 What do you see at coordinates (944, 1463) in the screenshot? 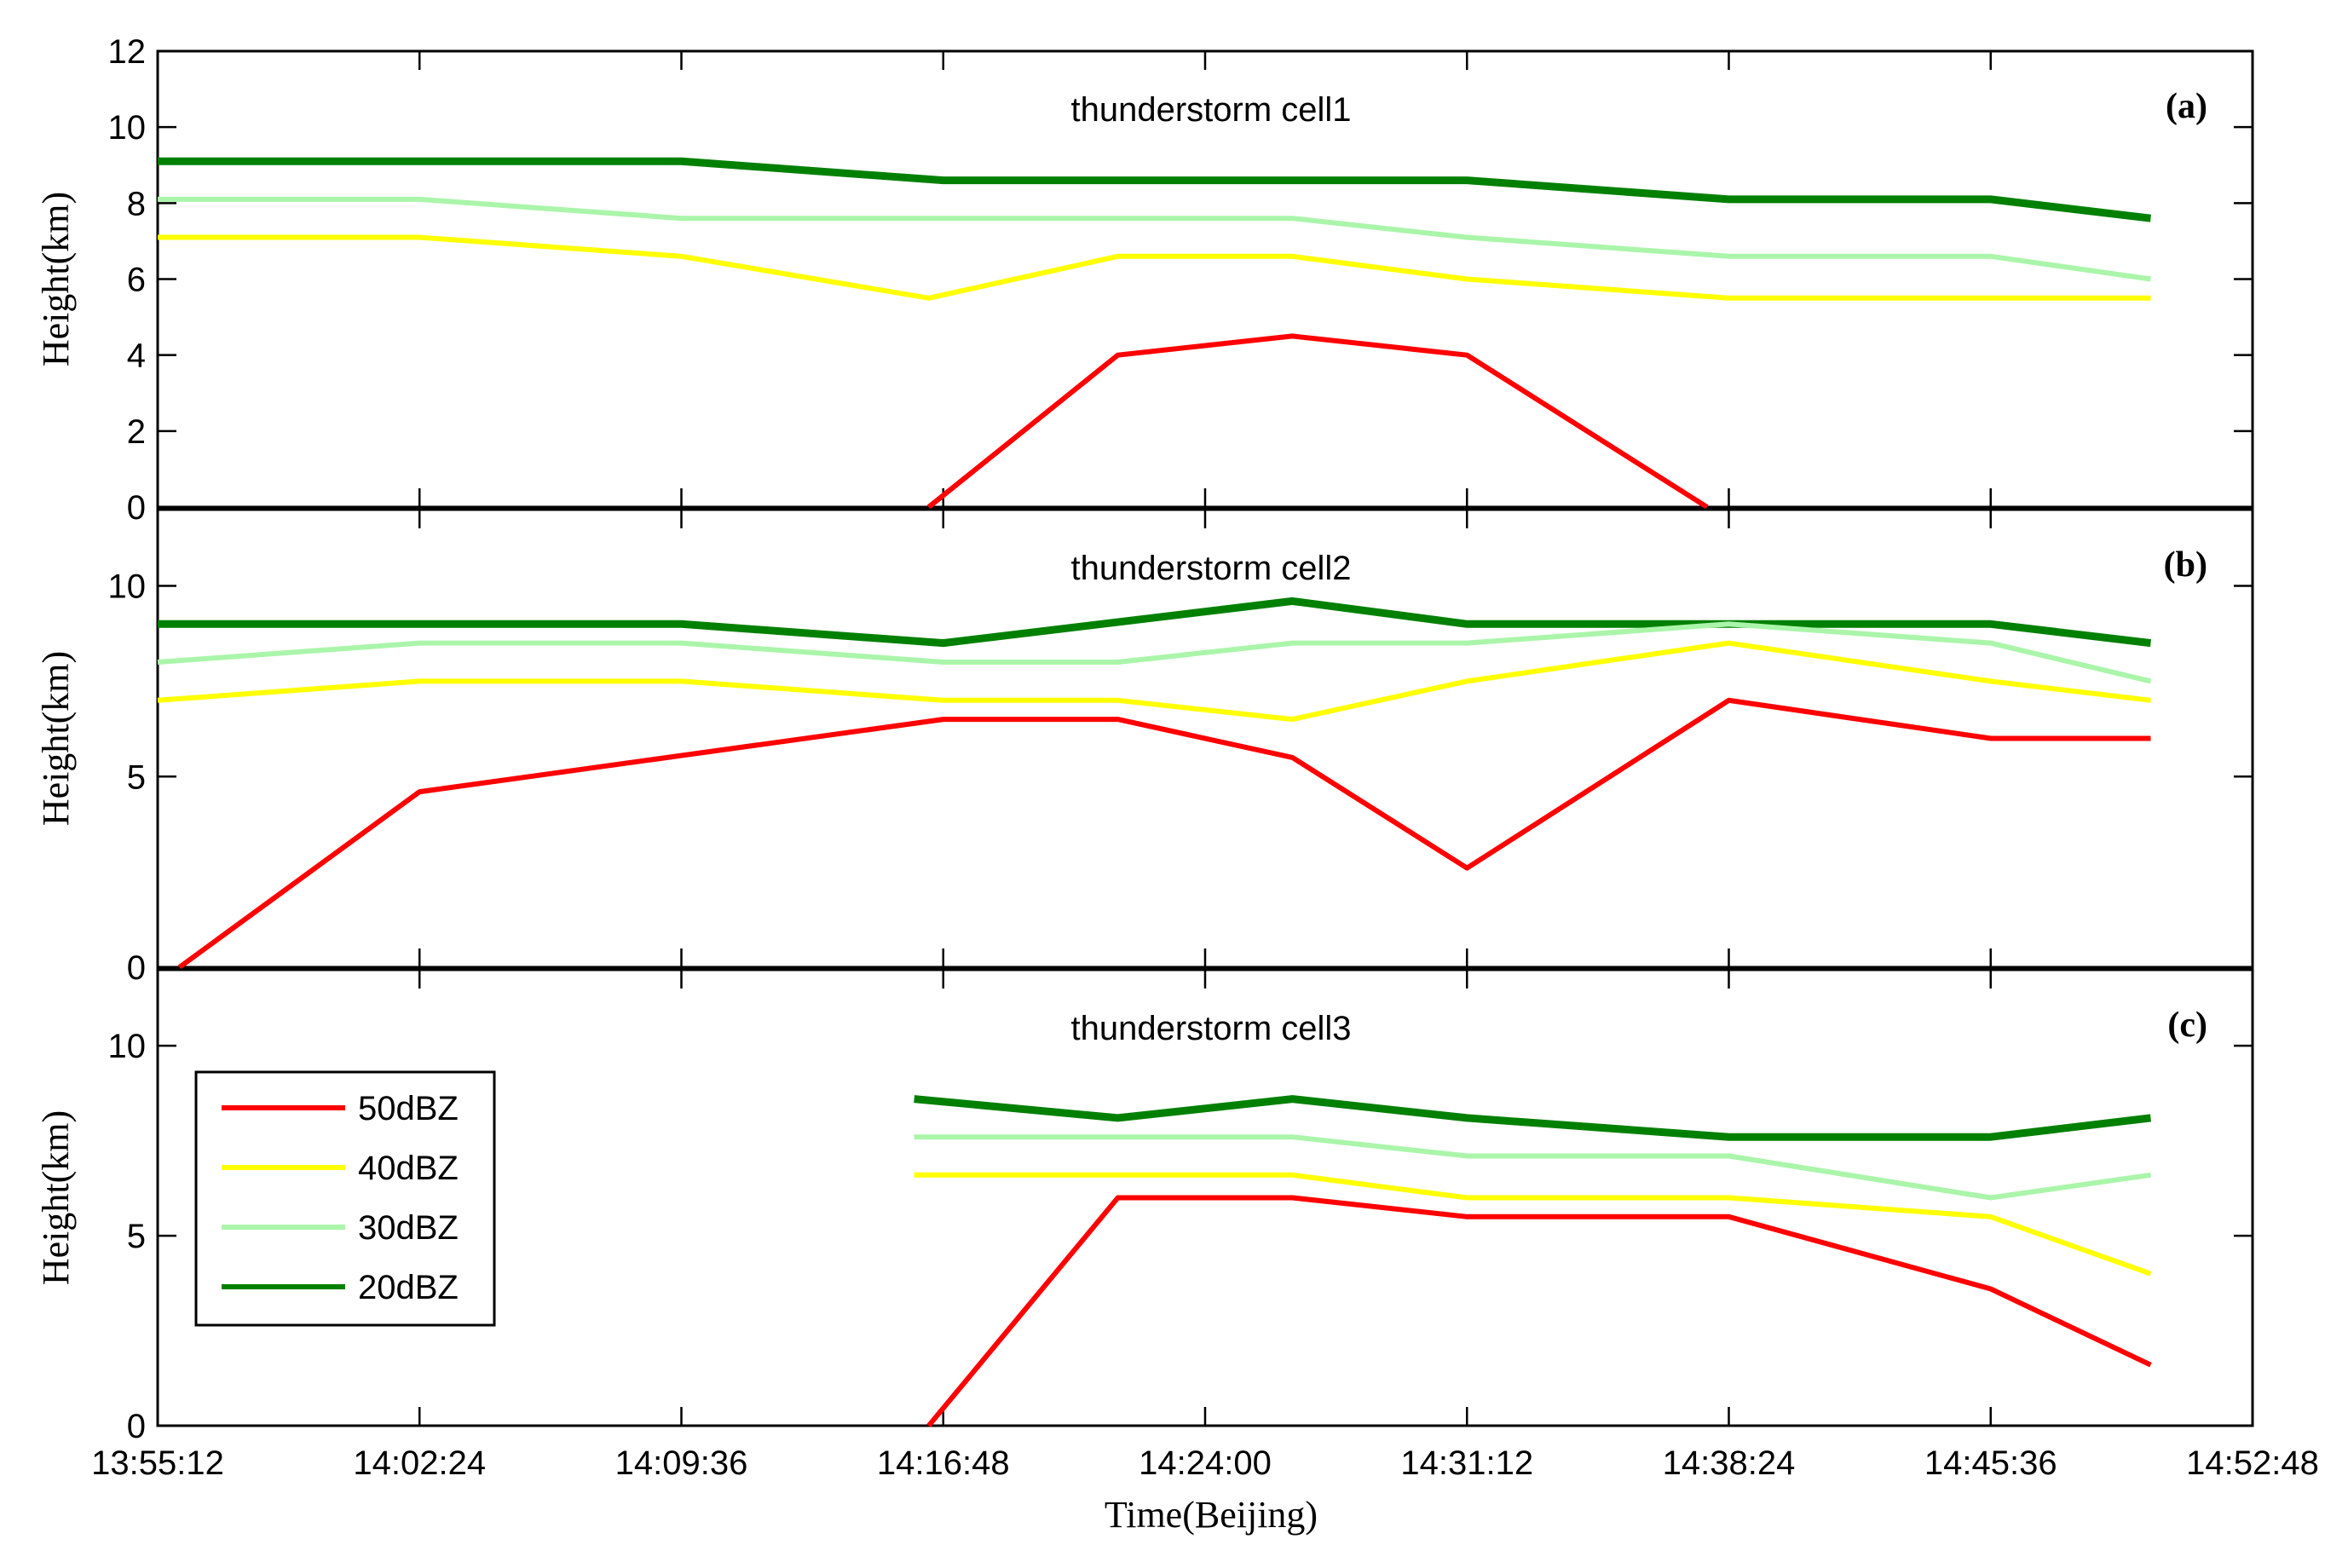
I see `x-tick-label: 14:16:48` at bounding box center [944, 1463].